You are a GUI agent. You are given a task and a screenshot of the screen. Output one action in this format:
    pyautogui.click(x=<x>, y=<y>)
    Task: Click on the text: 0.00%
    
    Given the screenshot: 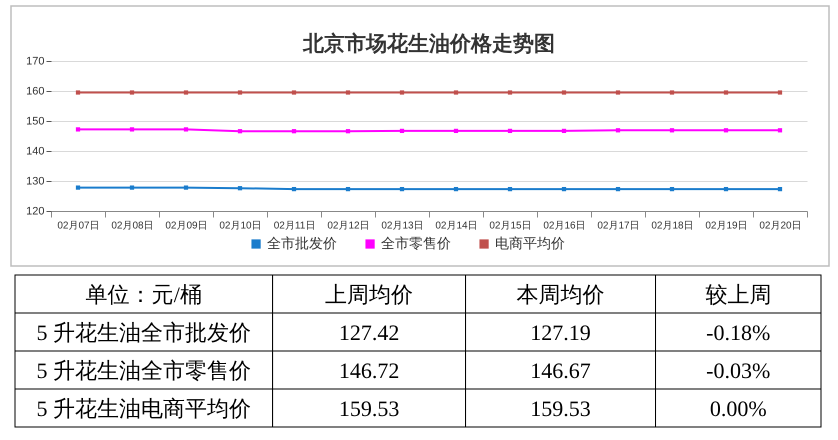 What is the action you would take?
    pyautogui.click(x=738, y=408)
    